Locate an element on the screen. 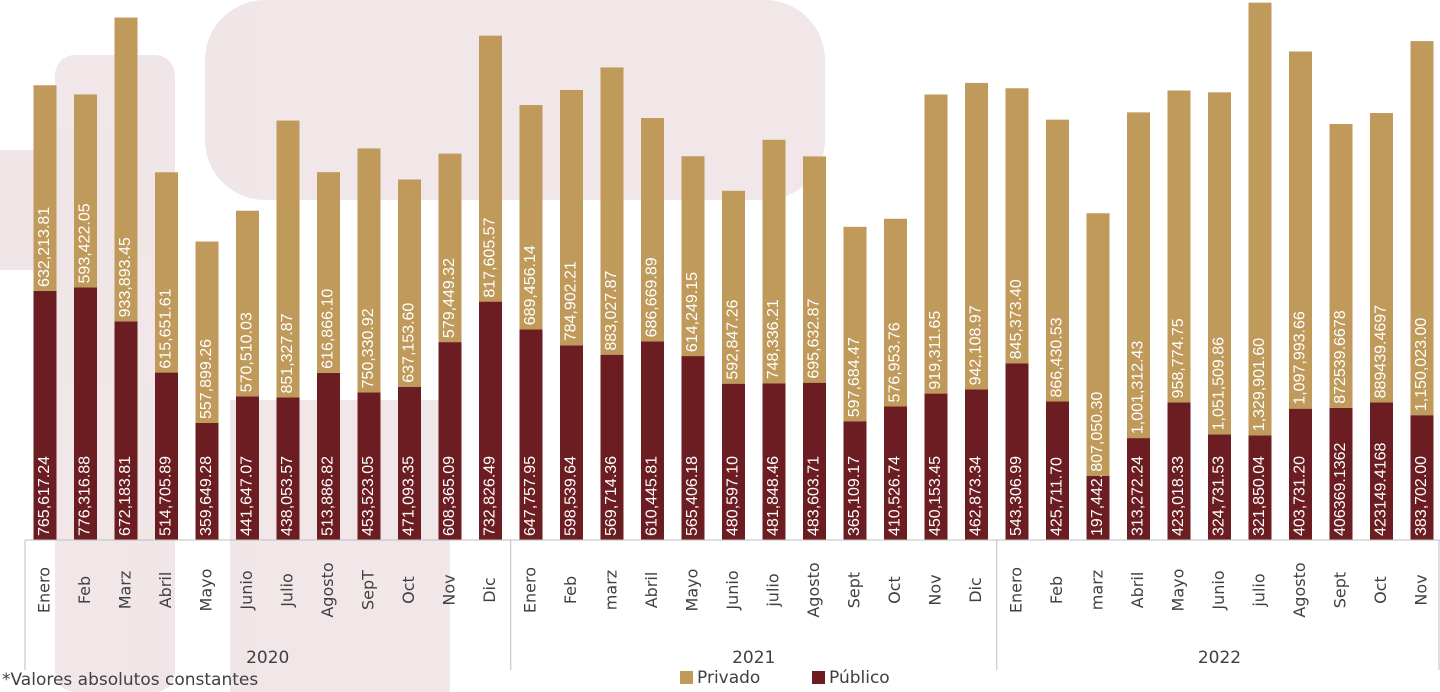 This screenshot has width=1440, height=692. data-label: 471,093.35 is located at coordinates (409, 496).